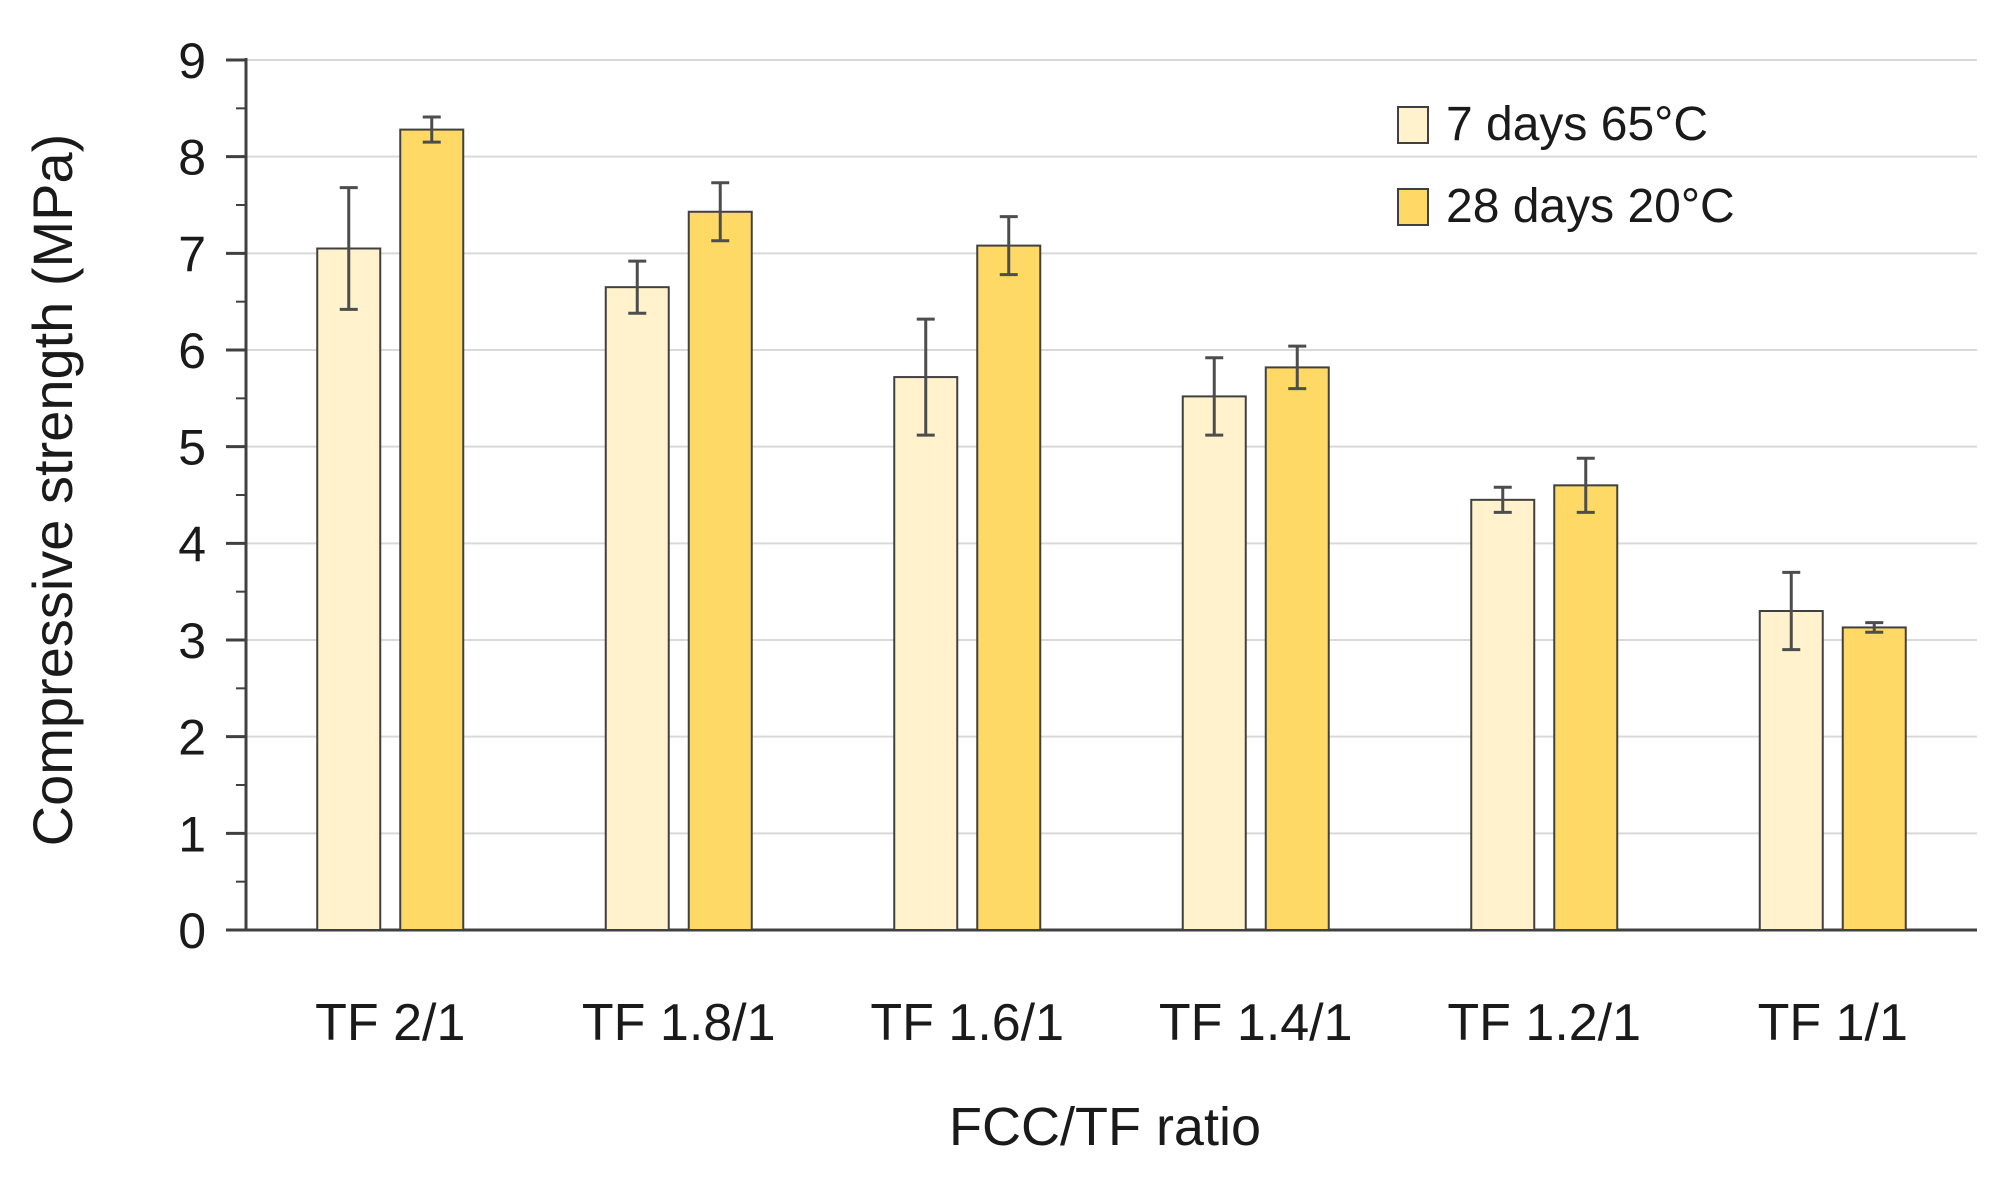 The image size is (2003, 1192). Describe the element at coordinates (192, 931) in the screenshot. I see `y-tick-label: 0` at that location.